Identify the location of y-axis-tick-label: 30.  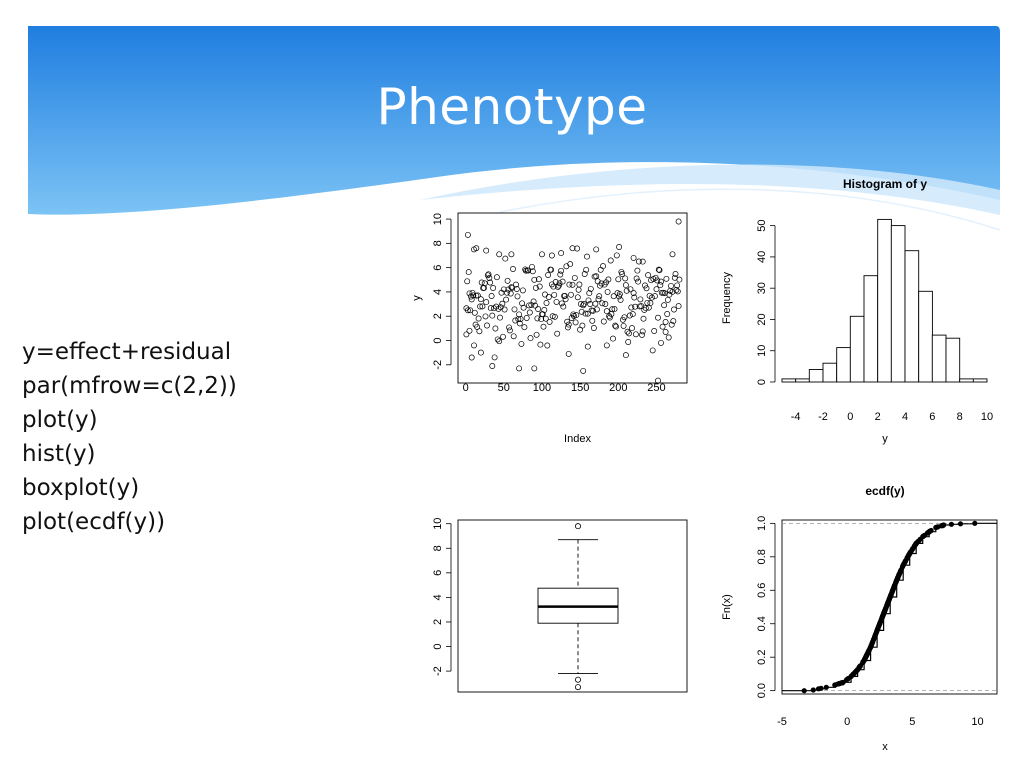
(762, 288).